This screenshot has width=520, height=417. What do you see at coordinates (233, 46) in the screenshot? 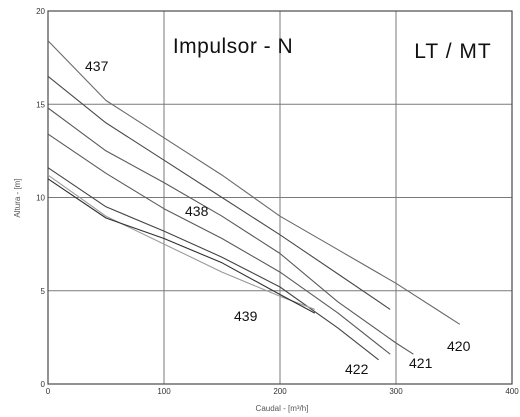
I see `annotation-impulsor: Impulsor - N` at bounding box center [233, 46].